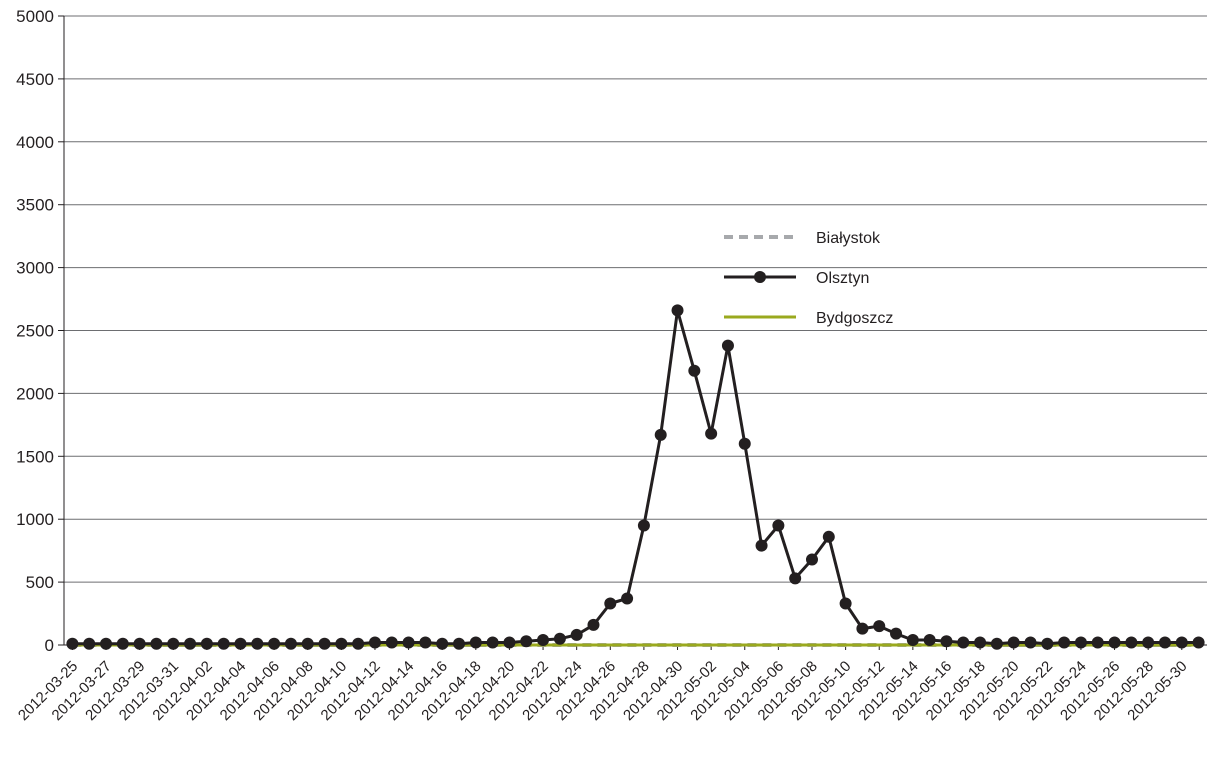 Image resolution: width=1211 pixels, height=765 pixels. I want to click on y-tick-label: 1500, so click(35, 456).